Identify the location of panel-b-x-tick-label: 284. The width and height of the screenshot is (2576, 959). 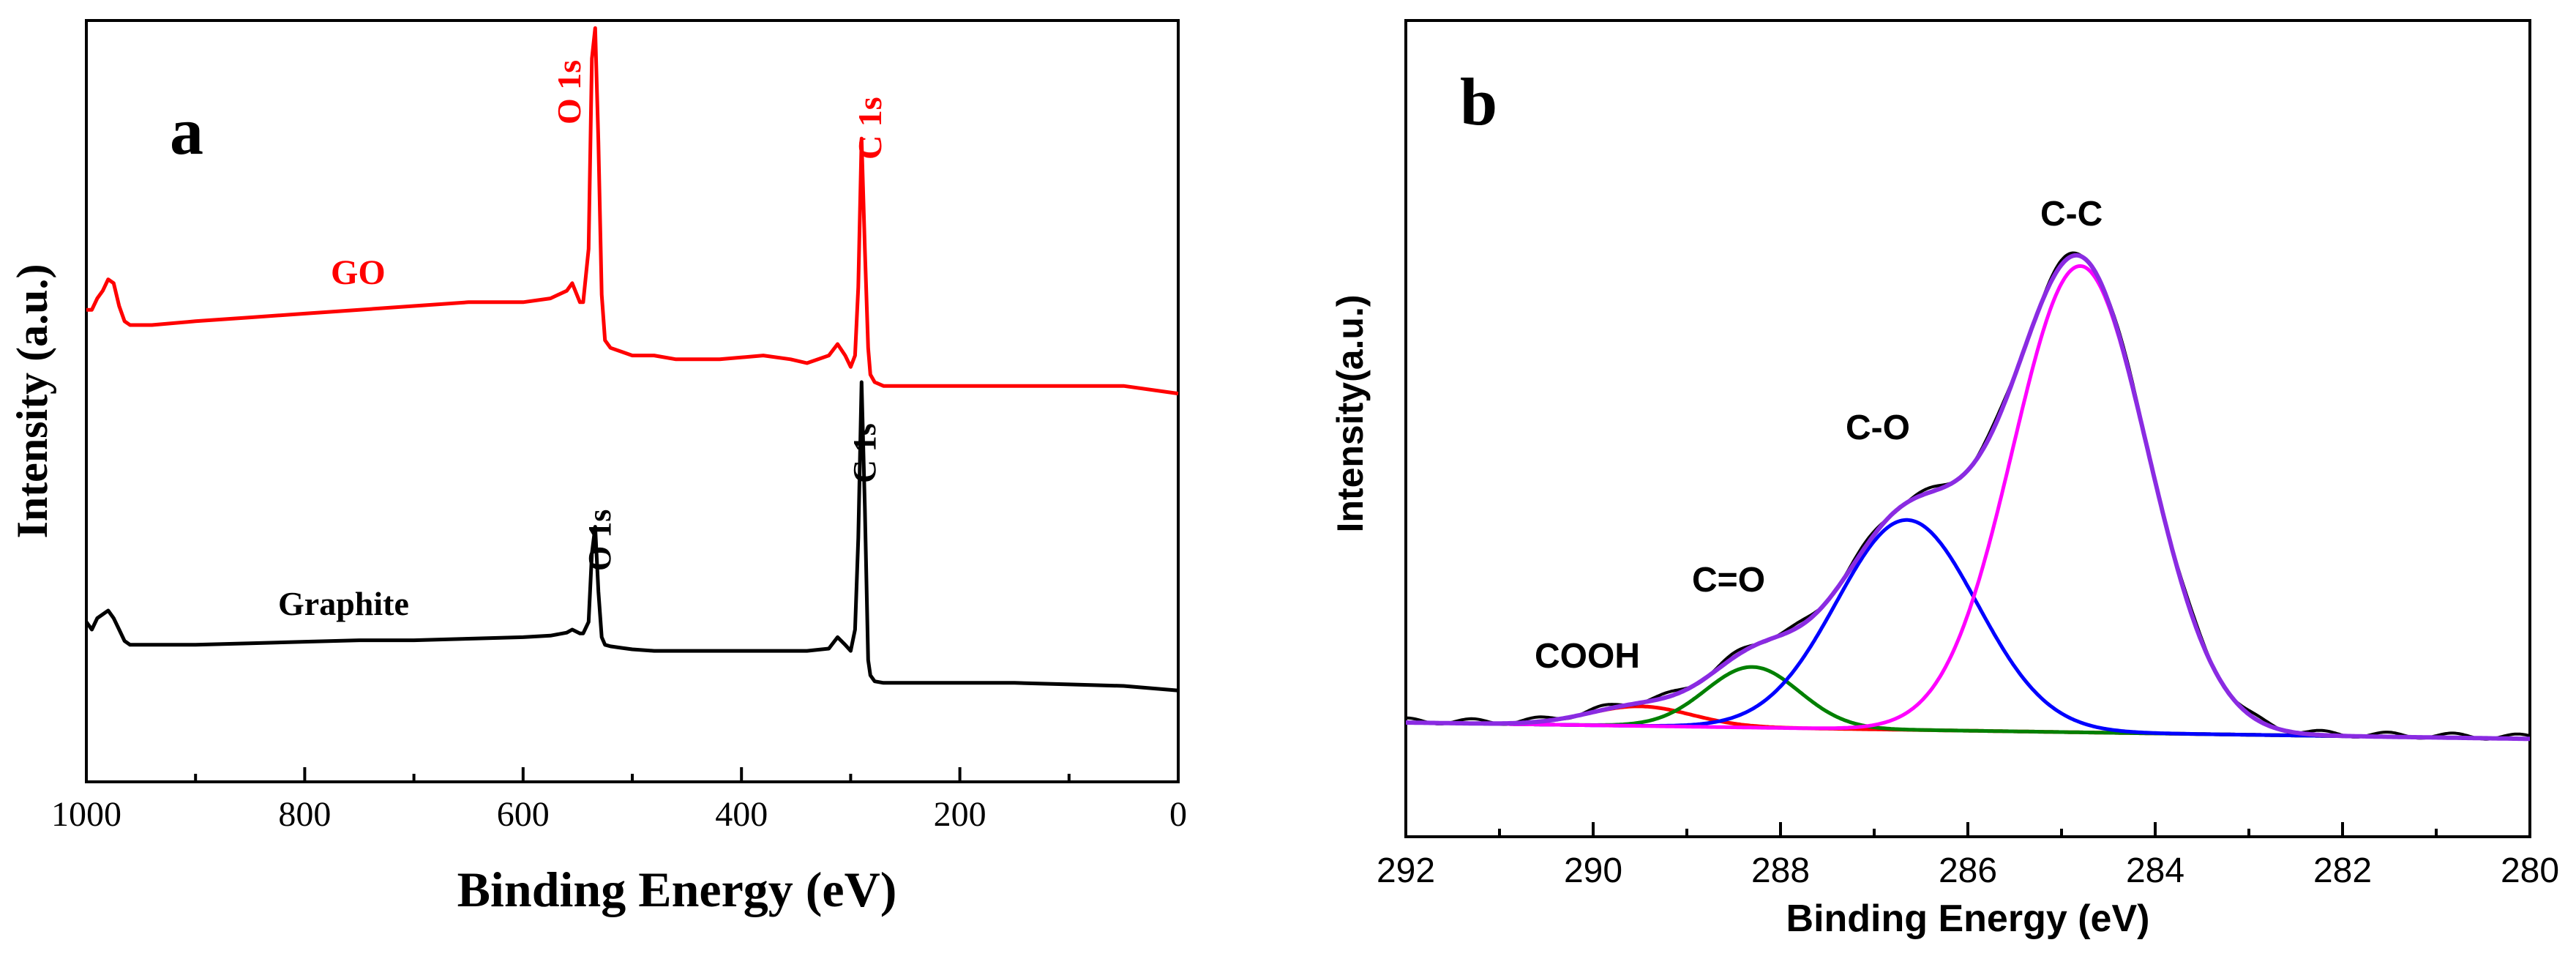
(2155, 870).